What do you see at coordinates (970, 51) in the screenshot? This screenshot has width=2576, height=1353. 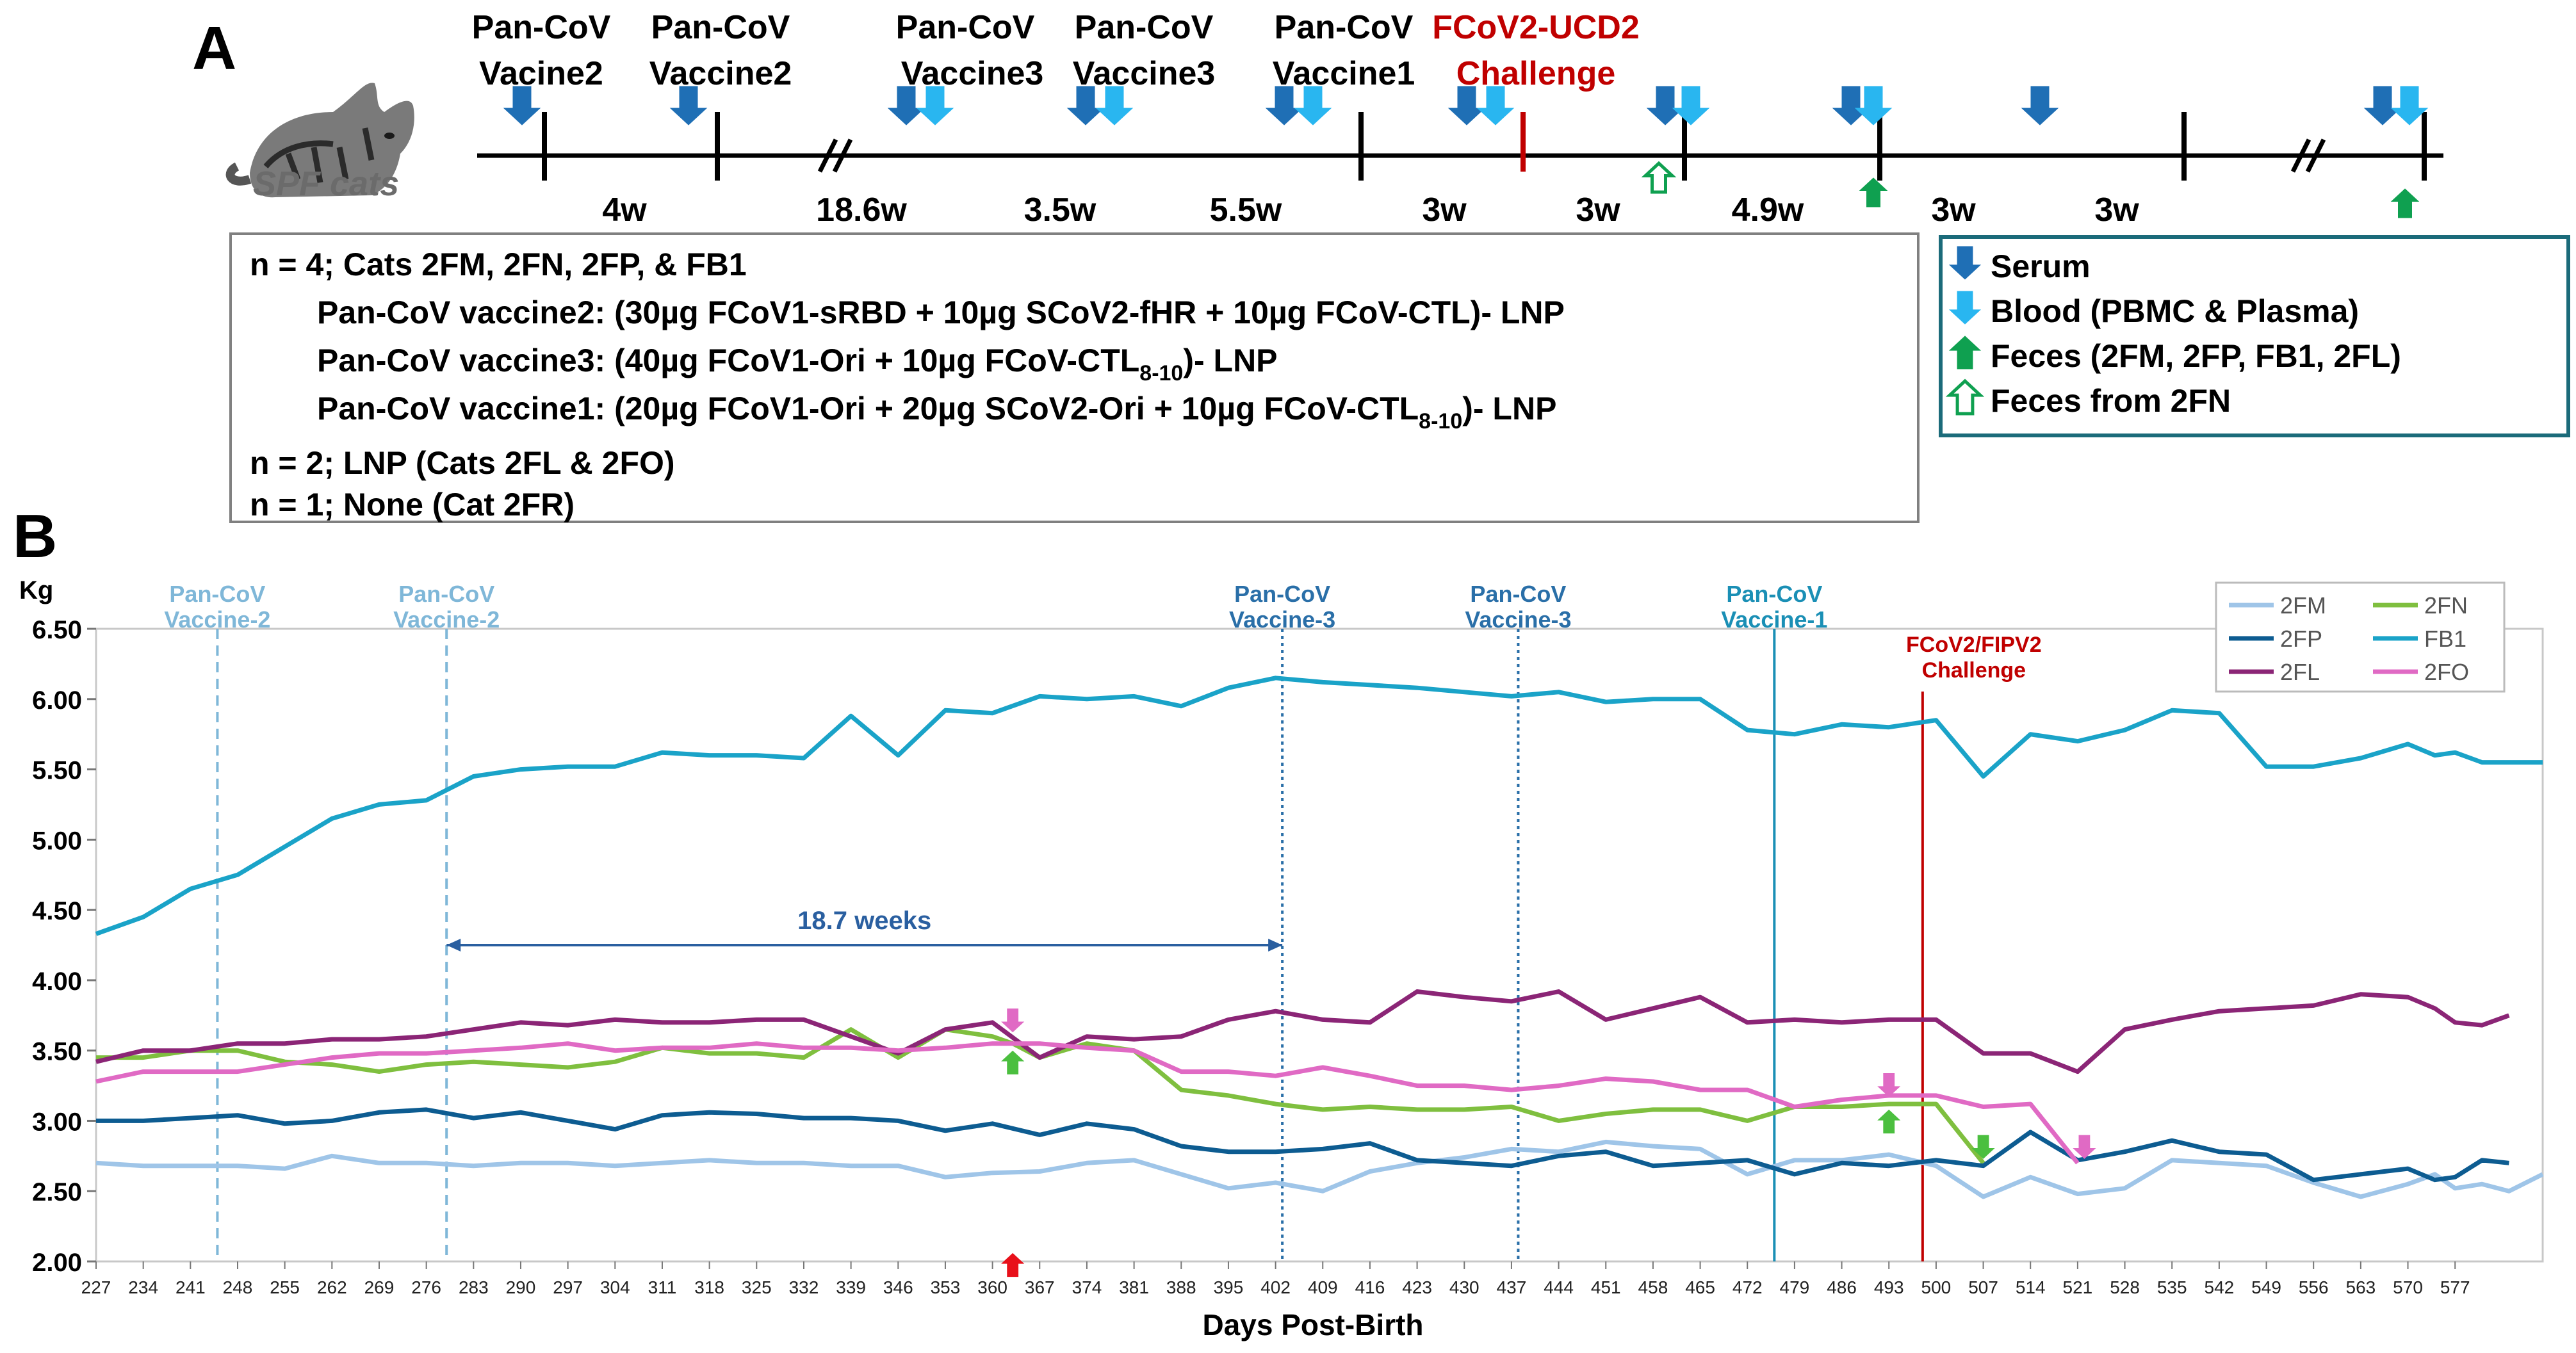 I see `event-label-3: Pan-CoV Vaccine3` at bounding box center [970, 51].